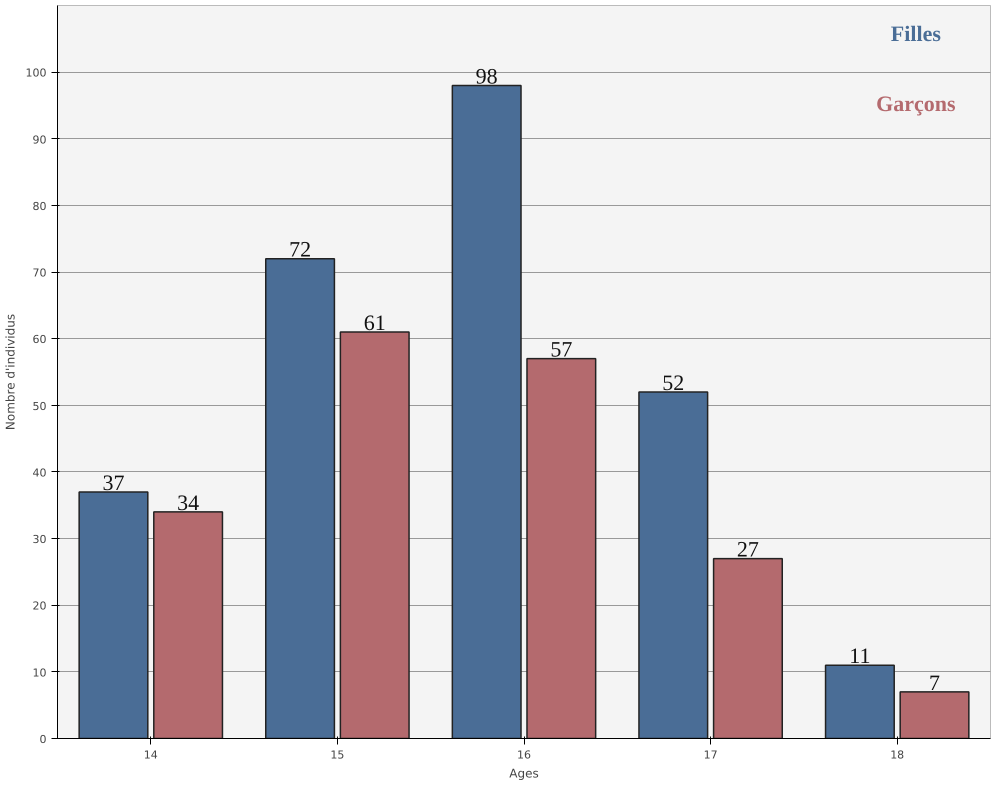  Describe the element at coordinates (487, 75) in the screenshot. I see `data-label: 98` at that location.